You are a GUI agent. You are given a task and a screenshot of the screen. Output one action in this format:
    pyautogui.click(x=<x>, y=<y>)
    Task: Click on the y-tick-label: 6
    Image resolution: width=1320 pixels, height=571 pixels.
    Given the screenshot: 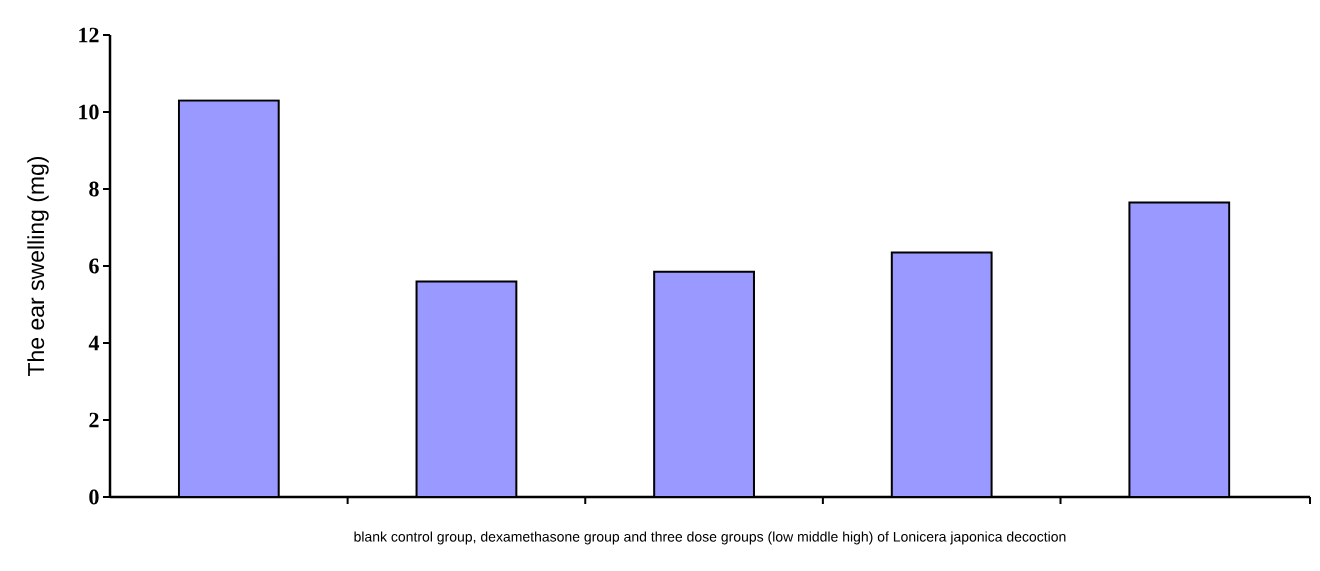 What is the action you would take?
    pyautogui.click(x=94, y=266)
    